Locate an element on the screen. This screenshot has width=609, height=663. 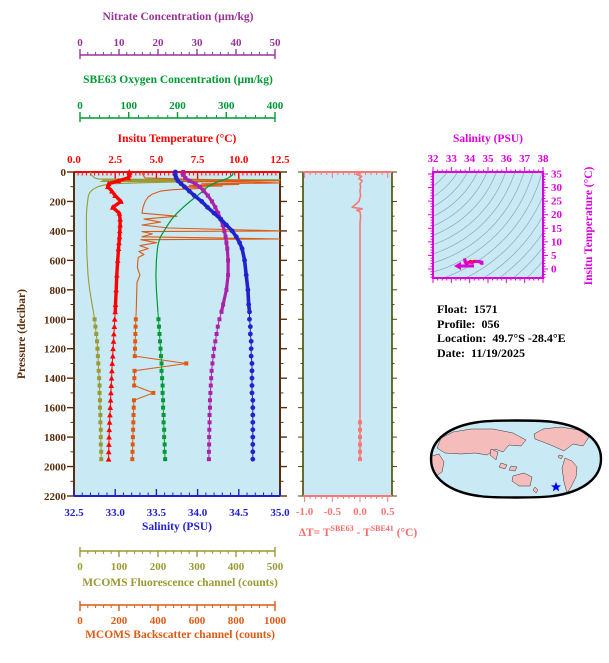
ts-plot-bg is located at coordinates (488, 225).